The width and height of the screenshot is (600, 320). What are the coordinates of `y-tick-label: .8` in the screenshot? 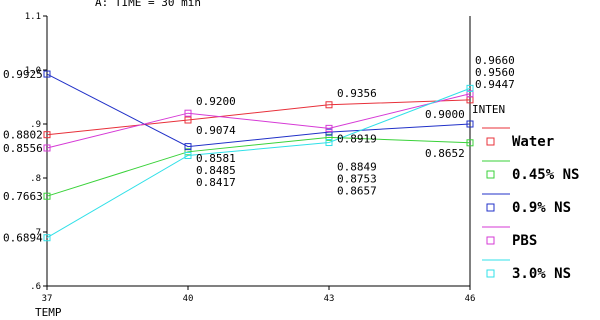 It's located at (35, 179).